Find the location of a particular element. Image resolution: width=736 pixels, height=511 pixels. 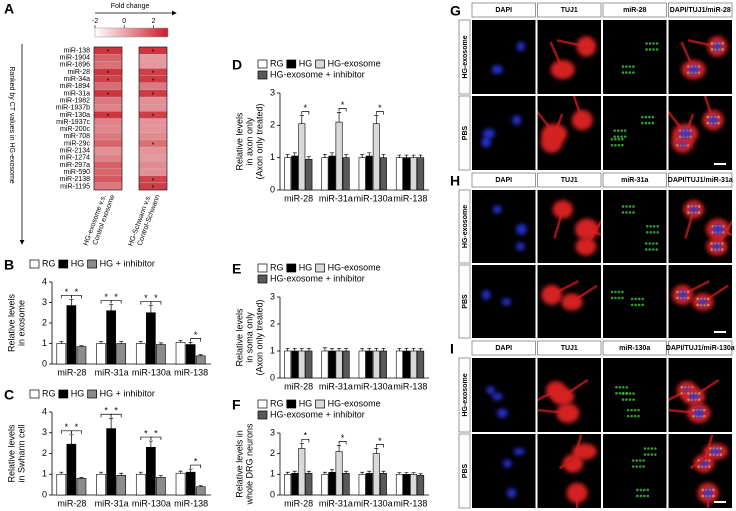

x-tick-label: miR-28 is located at coordinates (71, 503).